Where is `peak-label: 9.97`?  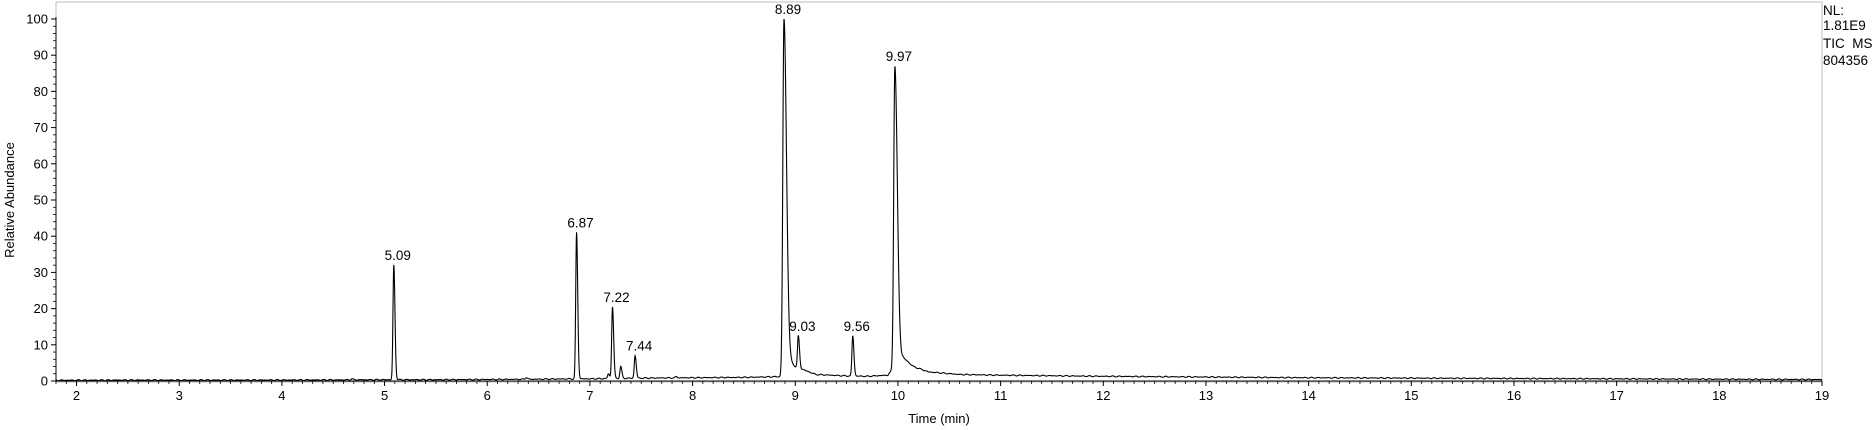 peak-label: 9.97 is located at coordinates (899, 56).